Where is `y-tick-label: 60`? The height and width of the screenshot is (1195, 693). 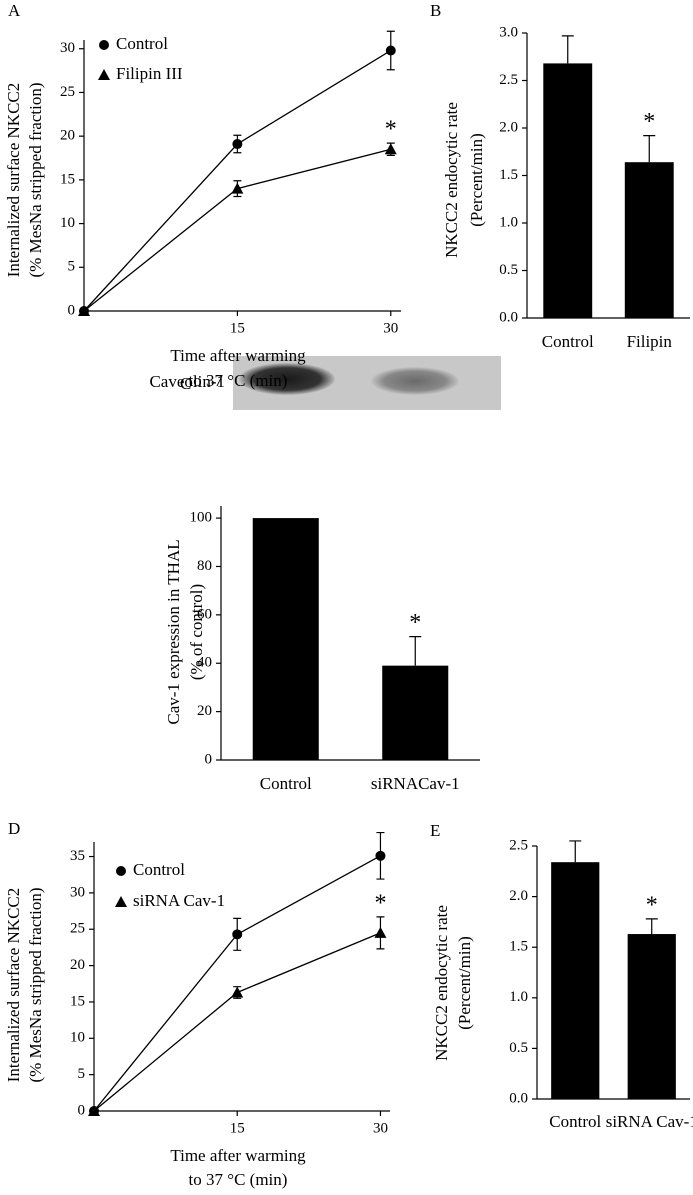
y-tick-label: 60 is located at coordinates (204, 614).